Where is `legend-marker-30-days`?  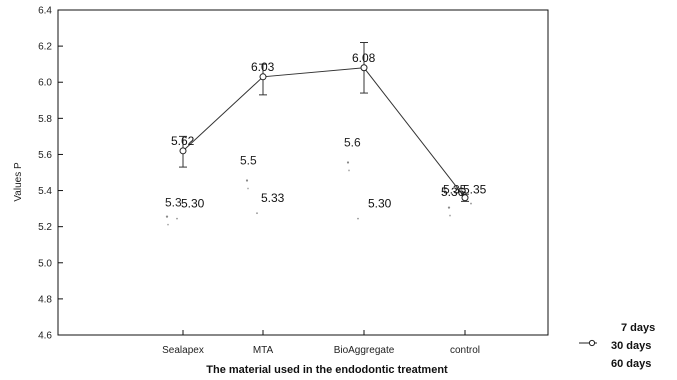
legend-marker-30-days is located at coordinates (592, 343).